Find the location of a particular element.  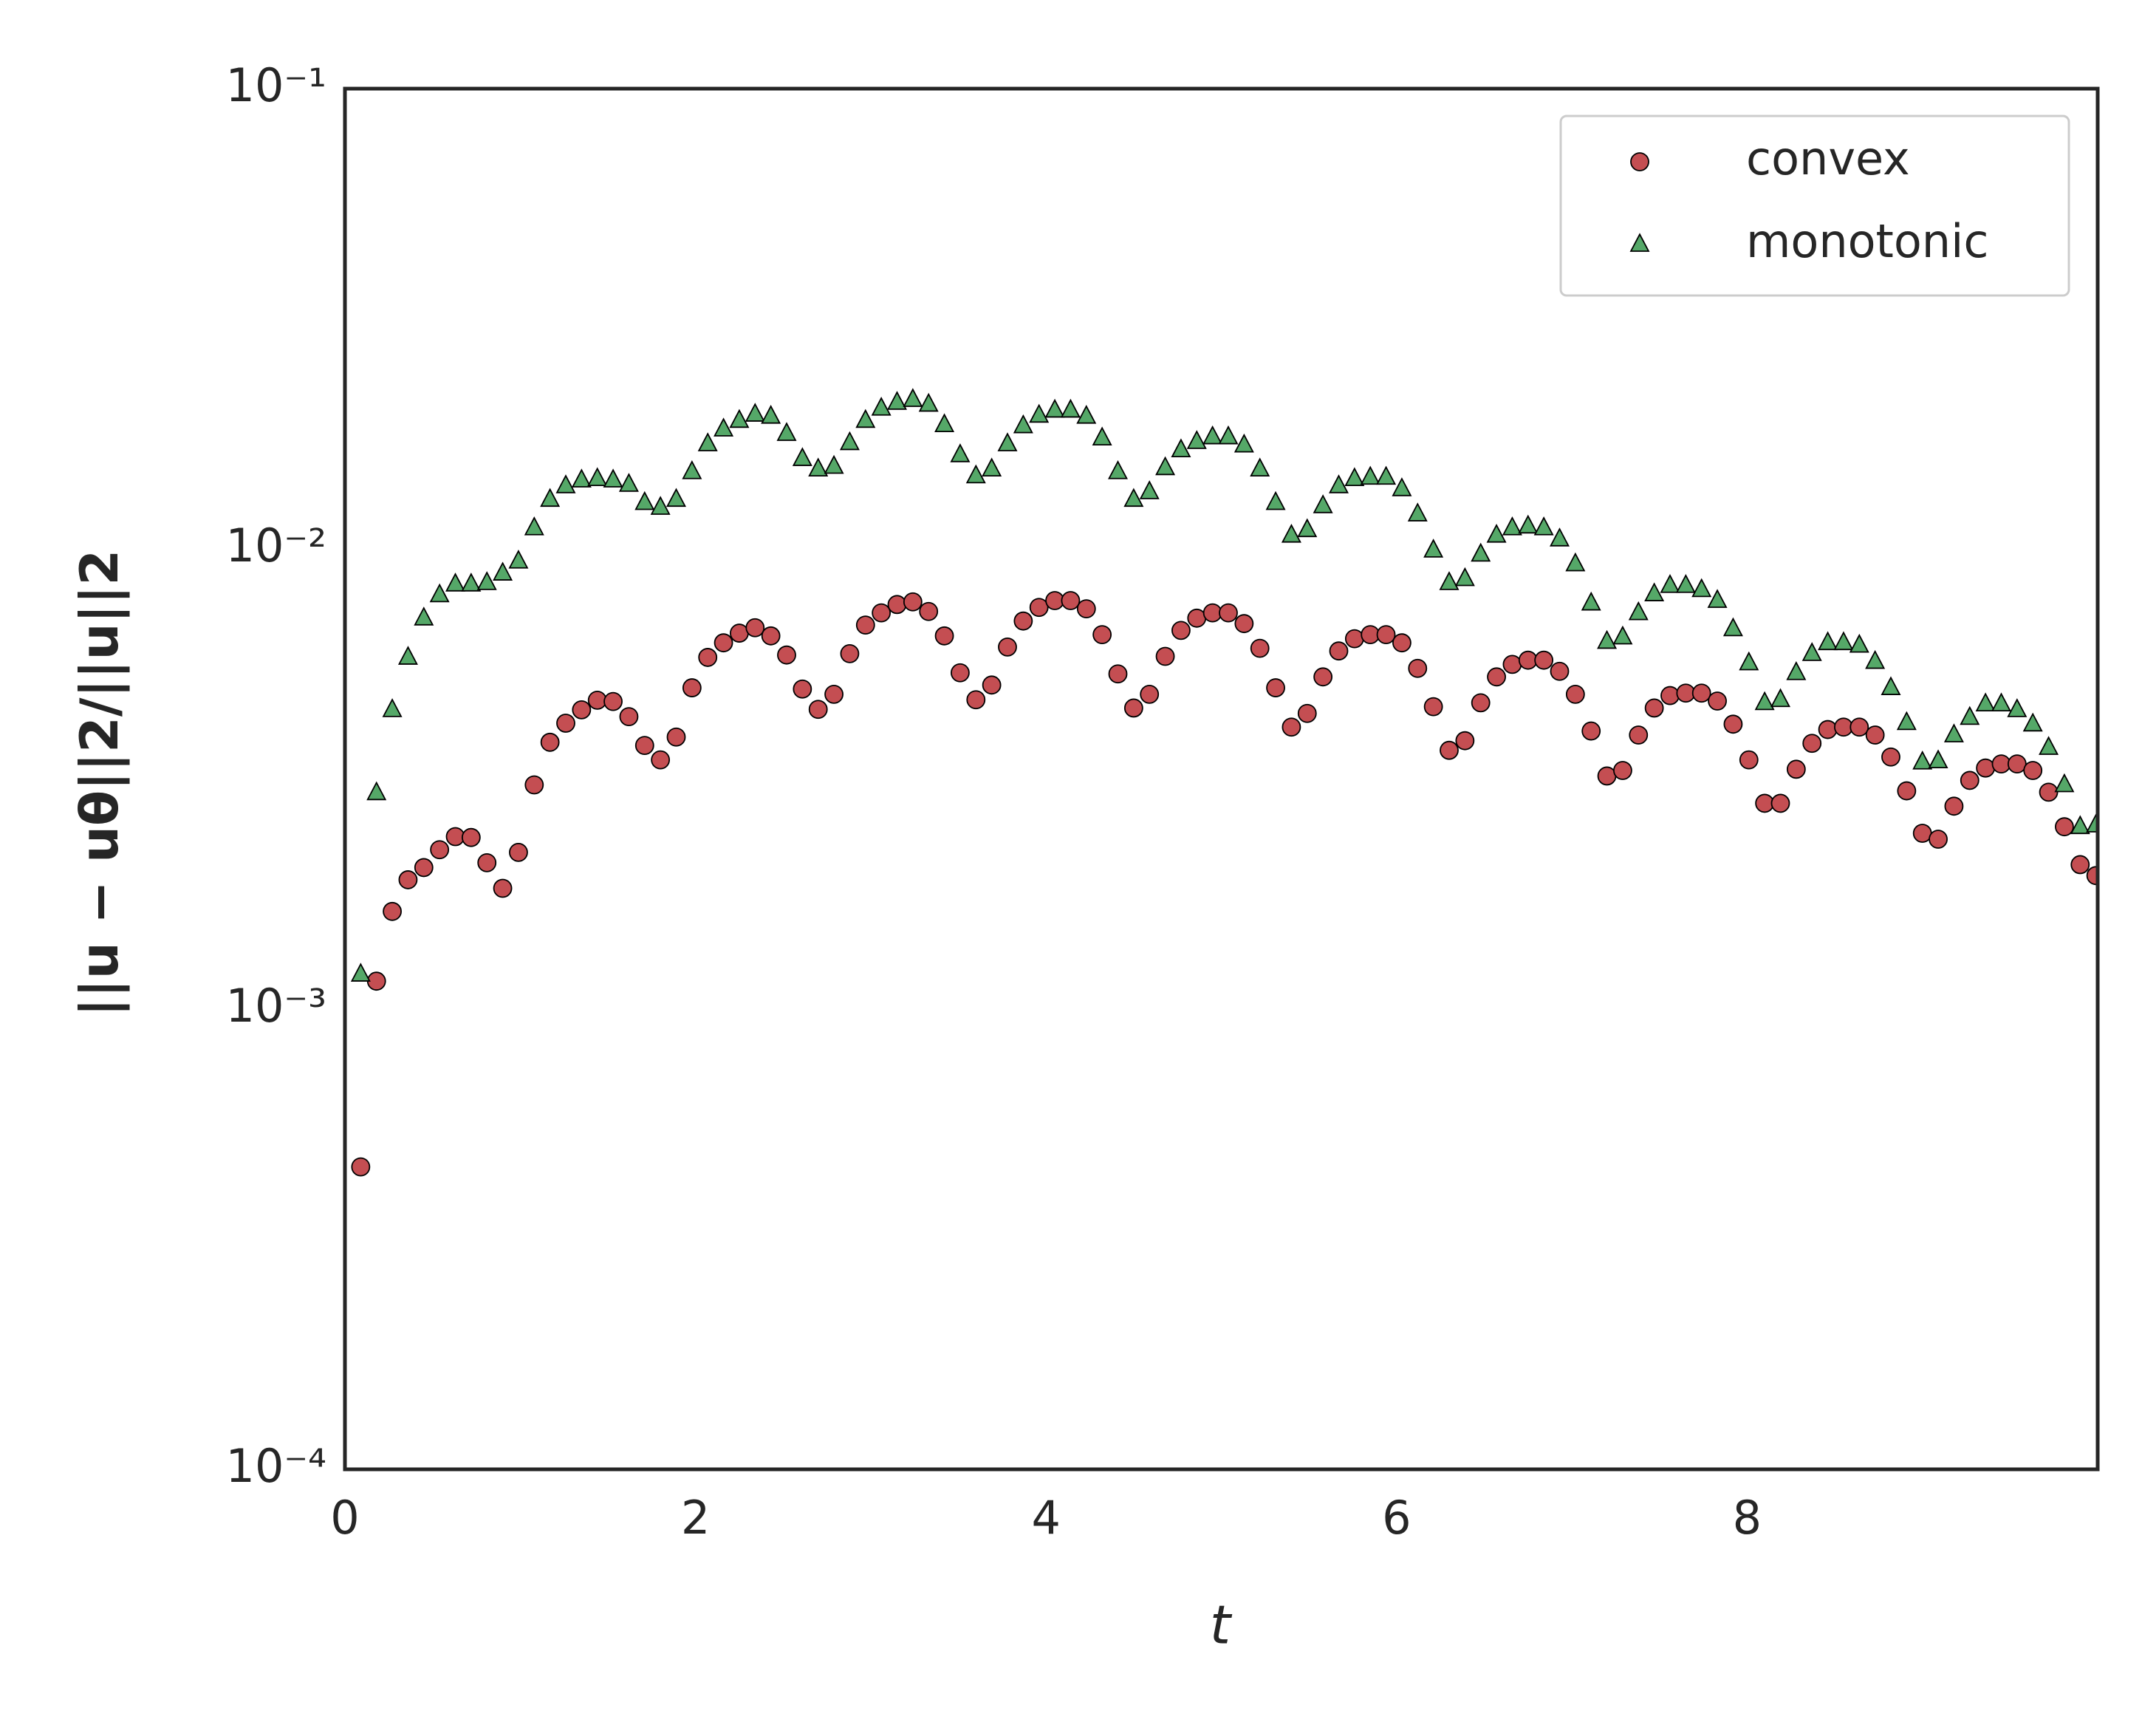

x-tick-label: 0 is located at coordinates (345, 1518).